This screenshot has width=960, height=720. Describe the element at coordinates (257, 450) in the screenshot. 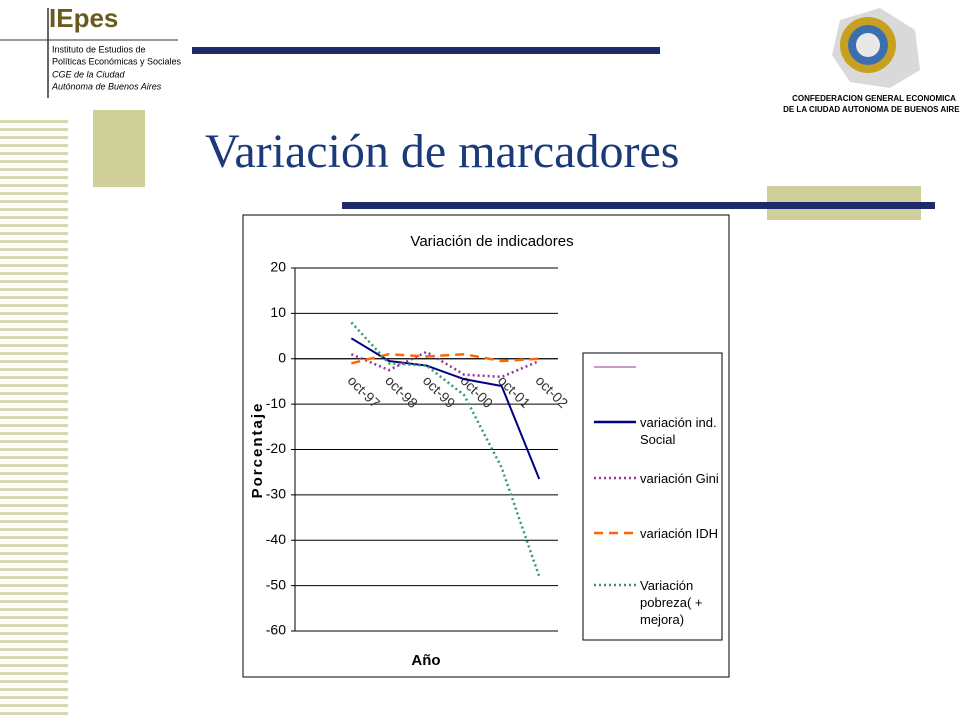

I see `y-axis-label: Porcentaje` at that location.